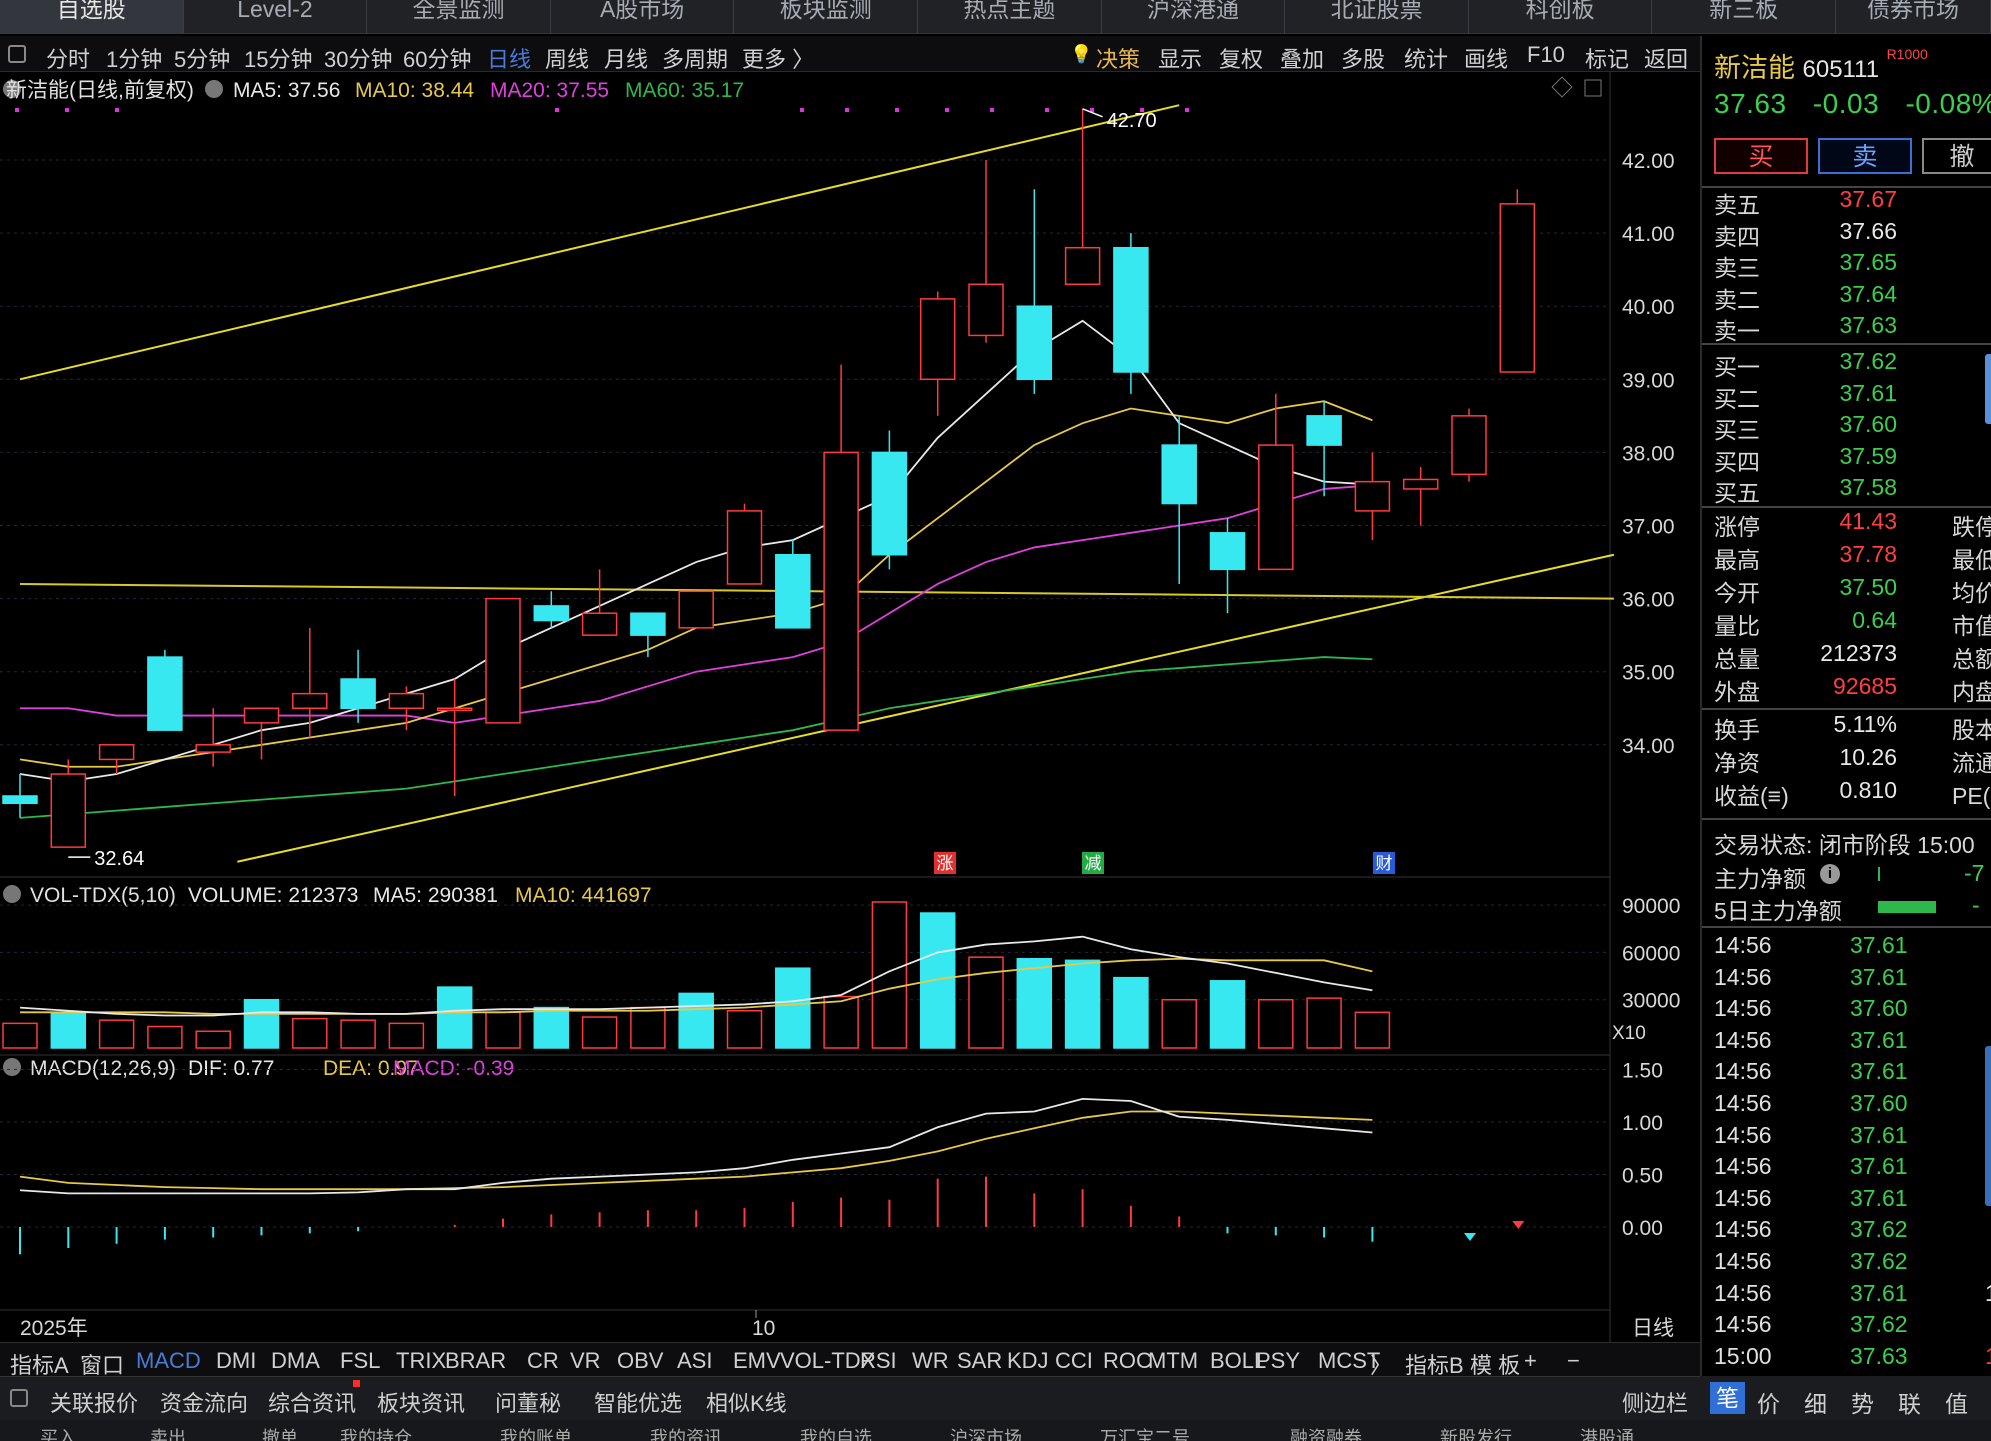 The width and height of the screenshot is (1991, 1441). What do you see at coordinates (509, 59) in the screenshot?
I see `period-item: 日线` at bounding box center [509, 59].